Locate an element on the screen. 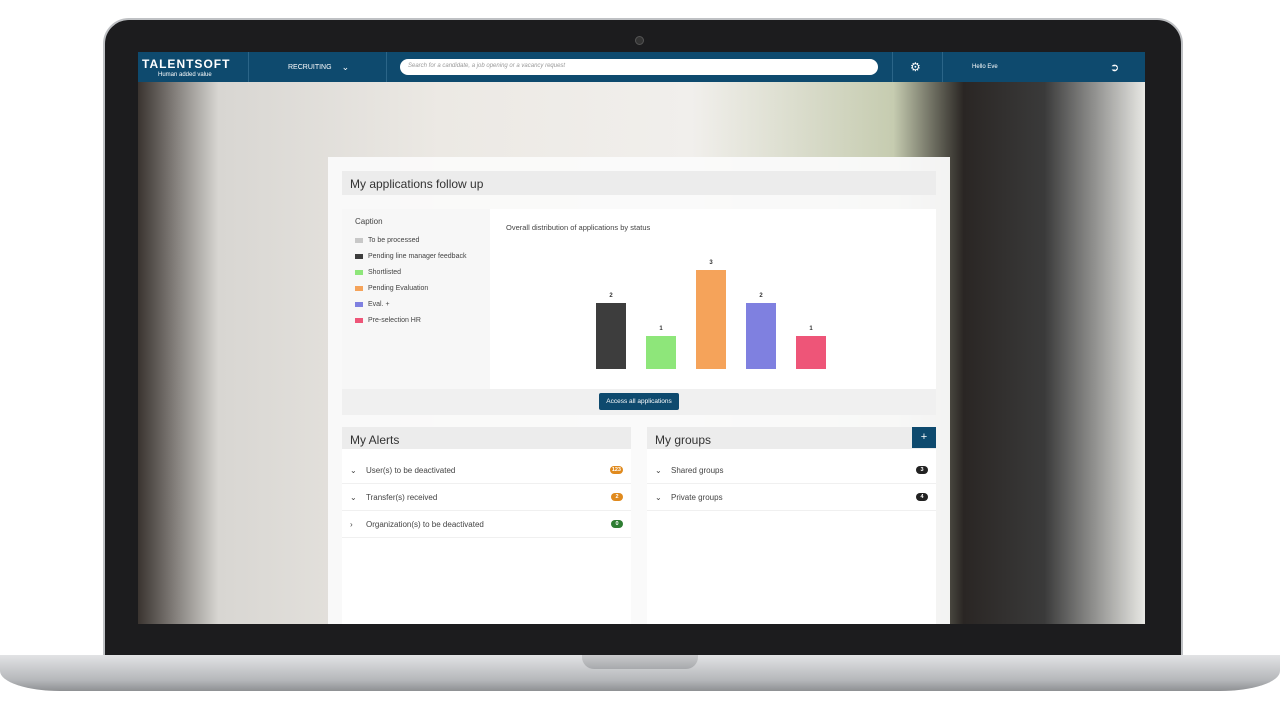  legend-label: To be processed is located at coordinates (394, 240).